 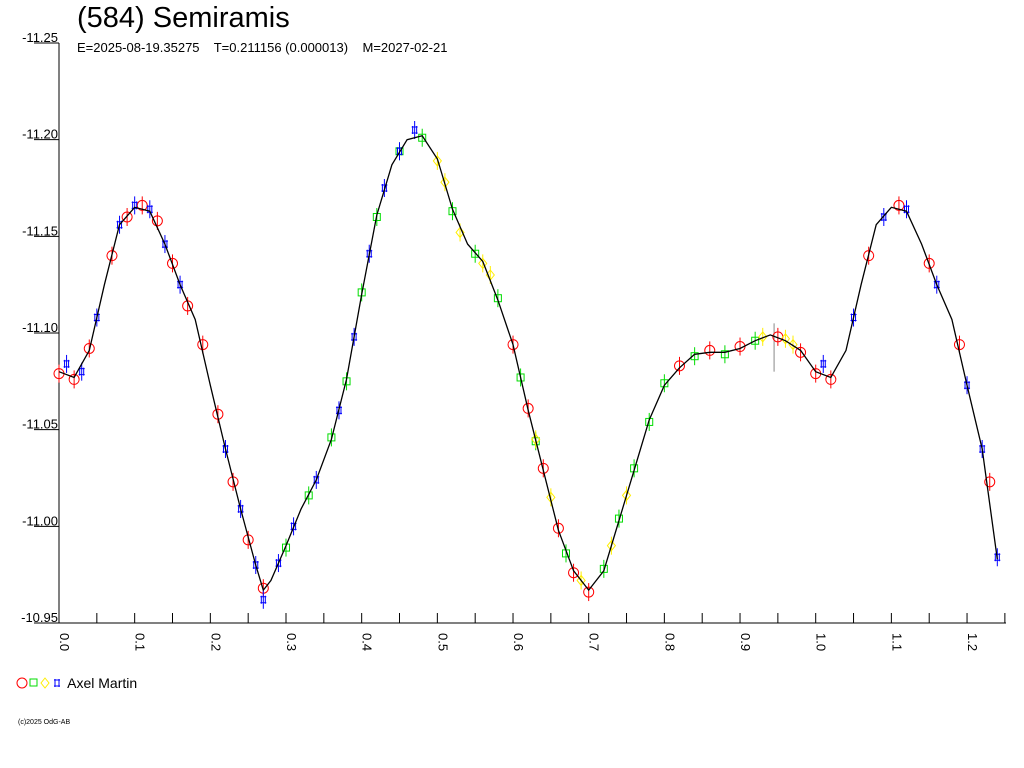 What do you see at coordinates (972, 642) in the screenshot?
I see `x-tick-label: 1.2` at bounding box center [972, 642].